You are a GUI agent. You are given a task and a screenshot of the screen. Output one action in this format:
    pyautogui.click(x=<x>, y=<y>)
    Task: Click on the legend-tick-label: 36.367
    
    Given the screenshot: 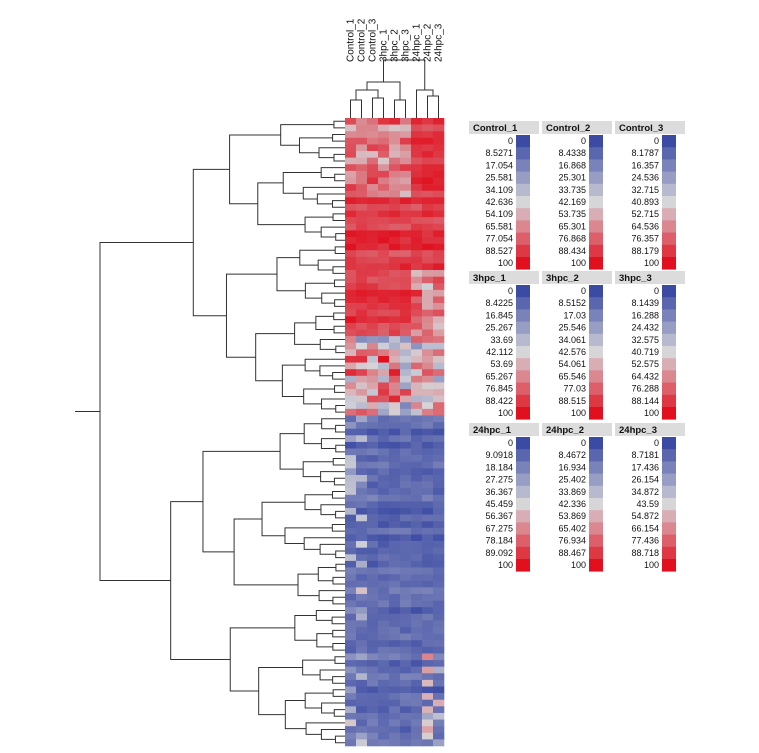 What is the action you would take?
    pyautogui.click(x=499, y=492)
    